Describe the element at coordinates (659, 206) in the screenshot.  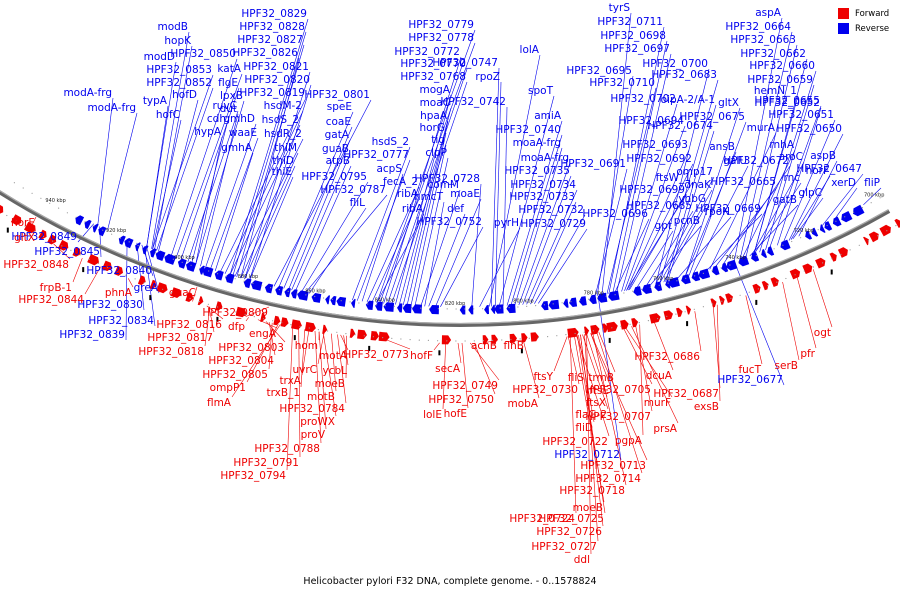
I see `gene-label: HPF32_0685` at that location.